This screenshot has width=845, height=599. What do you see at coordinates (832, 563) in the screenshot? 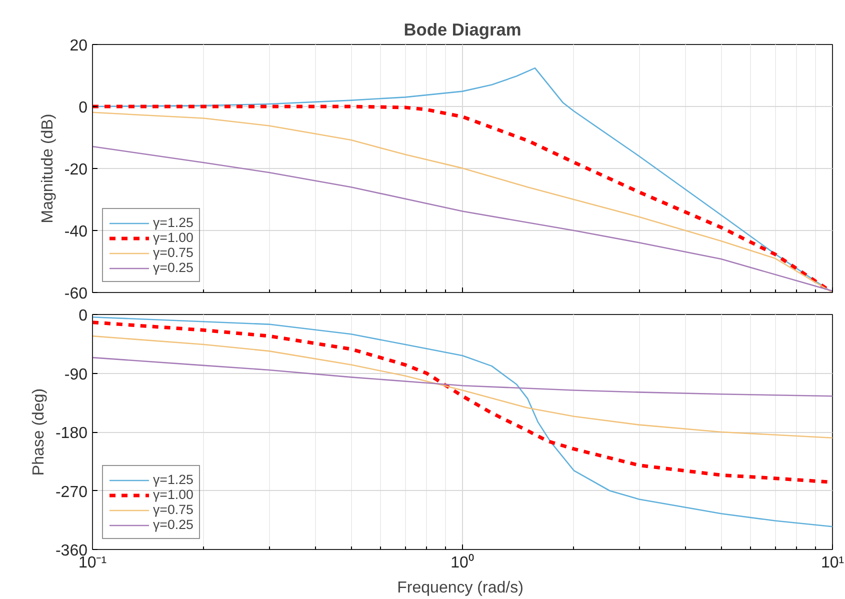
I see `x-tick-label: 10¹` at bounding box center [832, 563].